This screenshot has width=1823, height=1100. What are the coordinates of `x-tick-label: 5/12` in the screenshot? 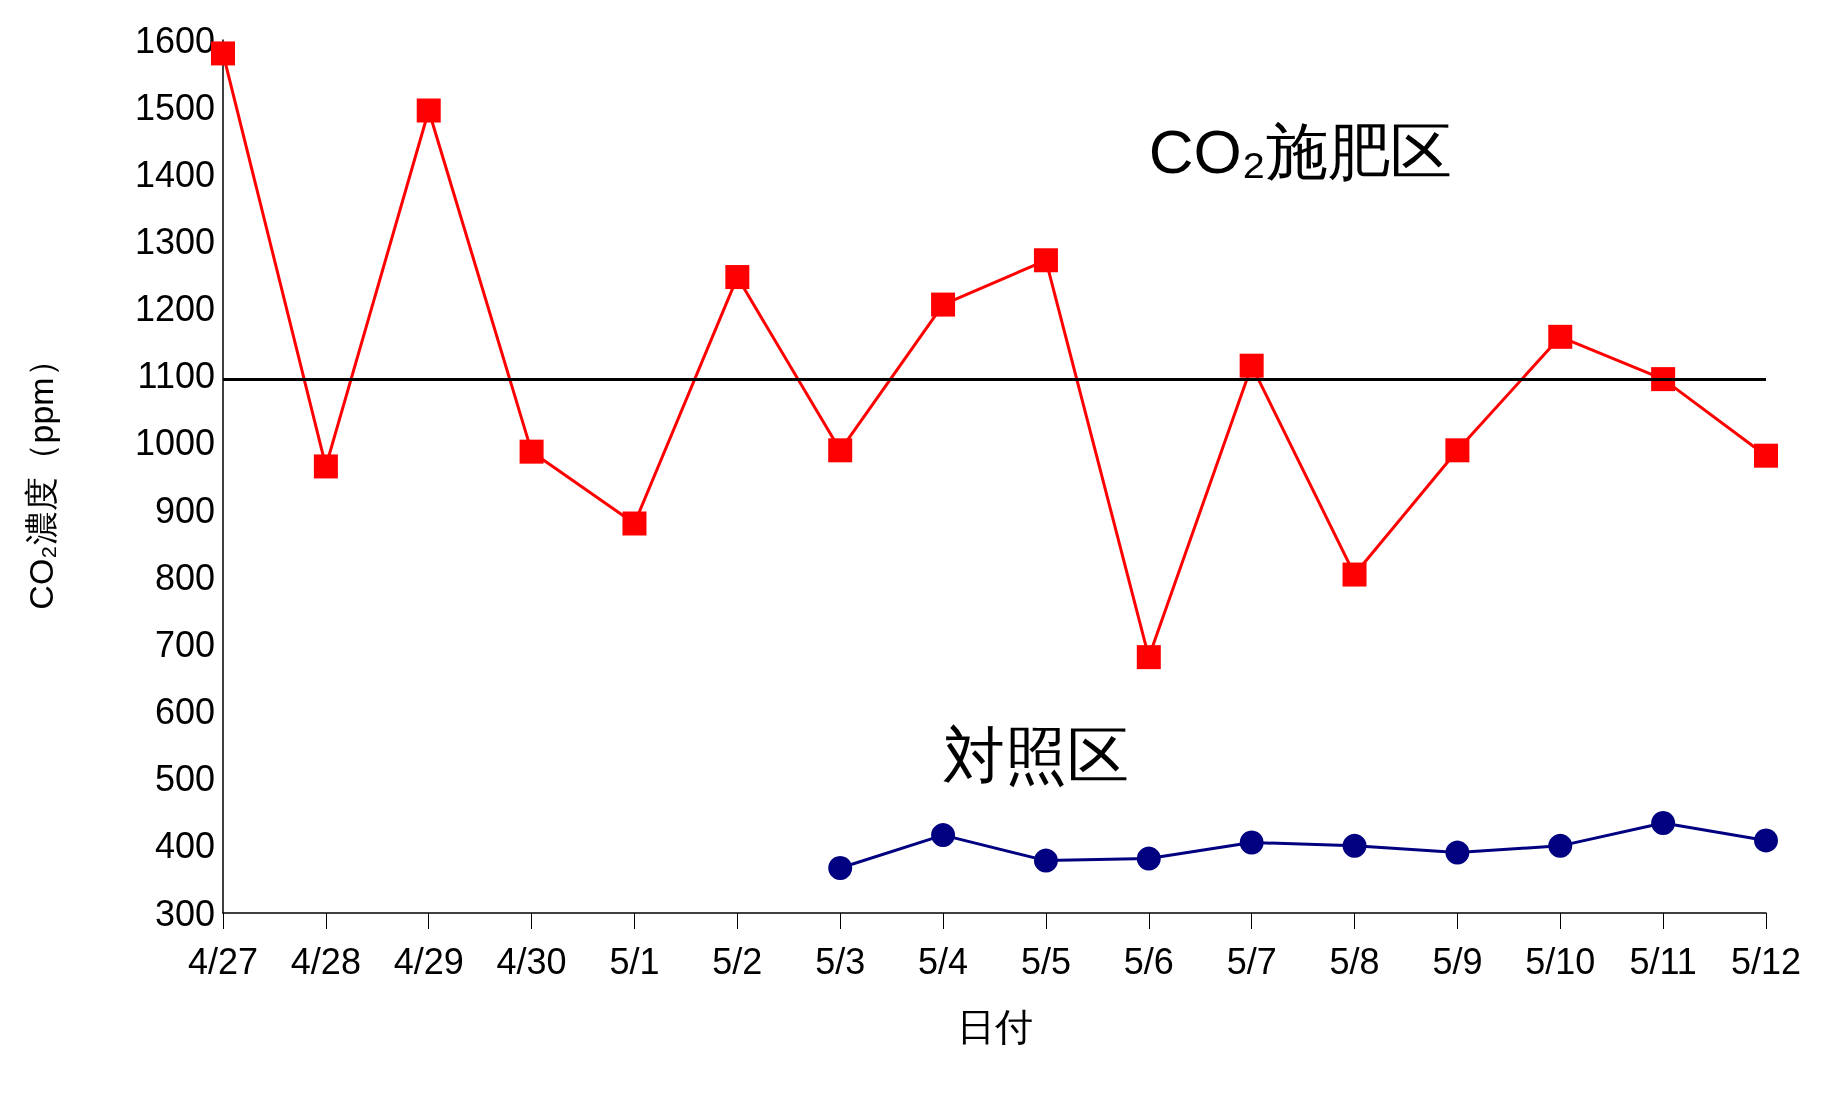 It's located at (1766, 961).